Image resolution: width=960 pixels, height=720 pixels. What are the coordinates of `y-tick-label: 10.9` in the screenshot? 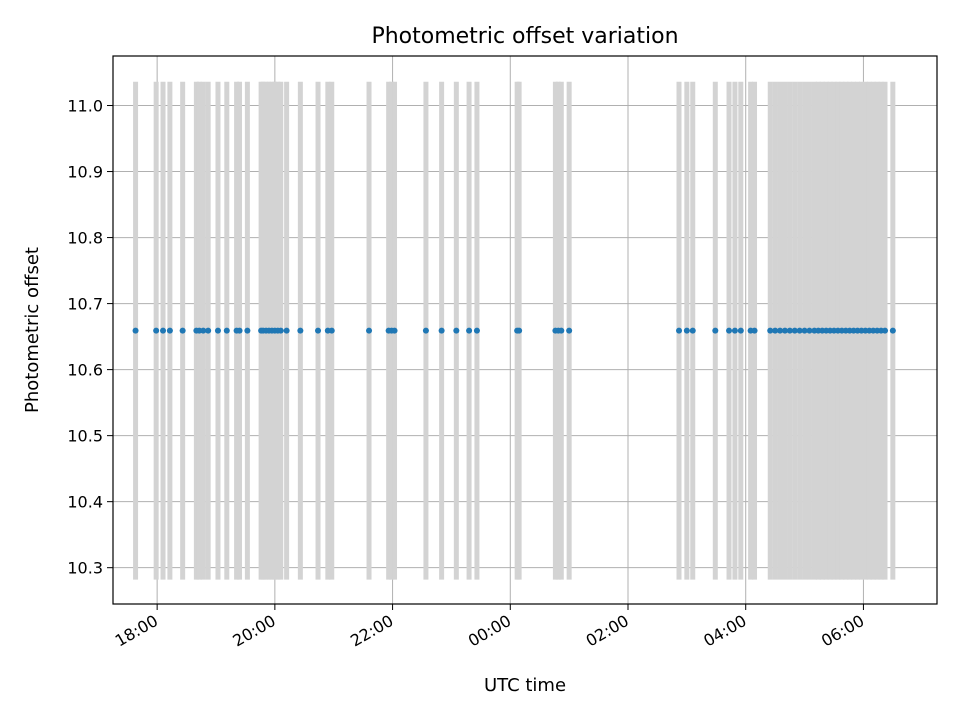 It's located at (85, 172).